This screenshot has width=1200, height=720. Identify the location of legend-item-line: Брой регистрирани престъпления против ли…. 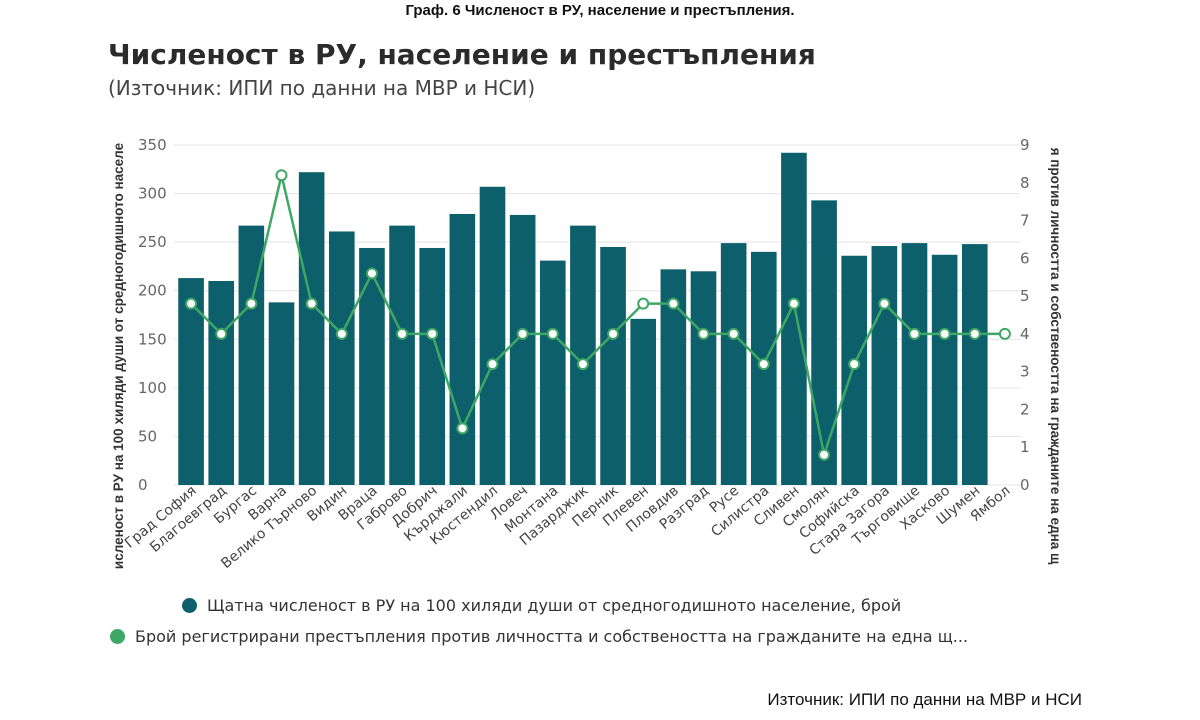
(539, 636).